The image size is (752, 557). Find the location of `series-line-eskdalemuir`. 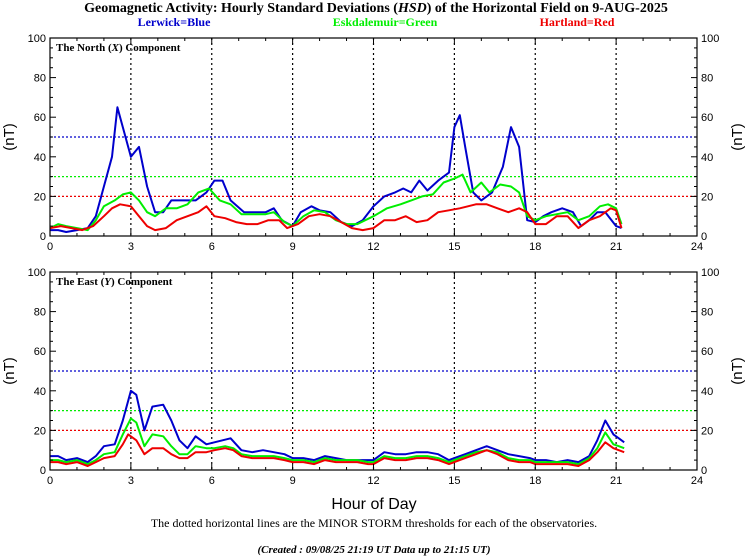

series-line-eskdalemuir is located at coordinates (337, 441).